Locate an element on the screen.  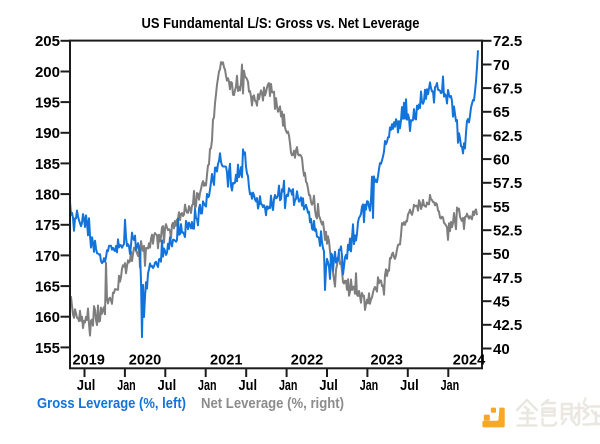
svg-text: 180 is located at coordinates (47, 195).